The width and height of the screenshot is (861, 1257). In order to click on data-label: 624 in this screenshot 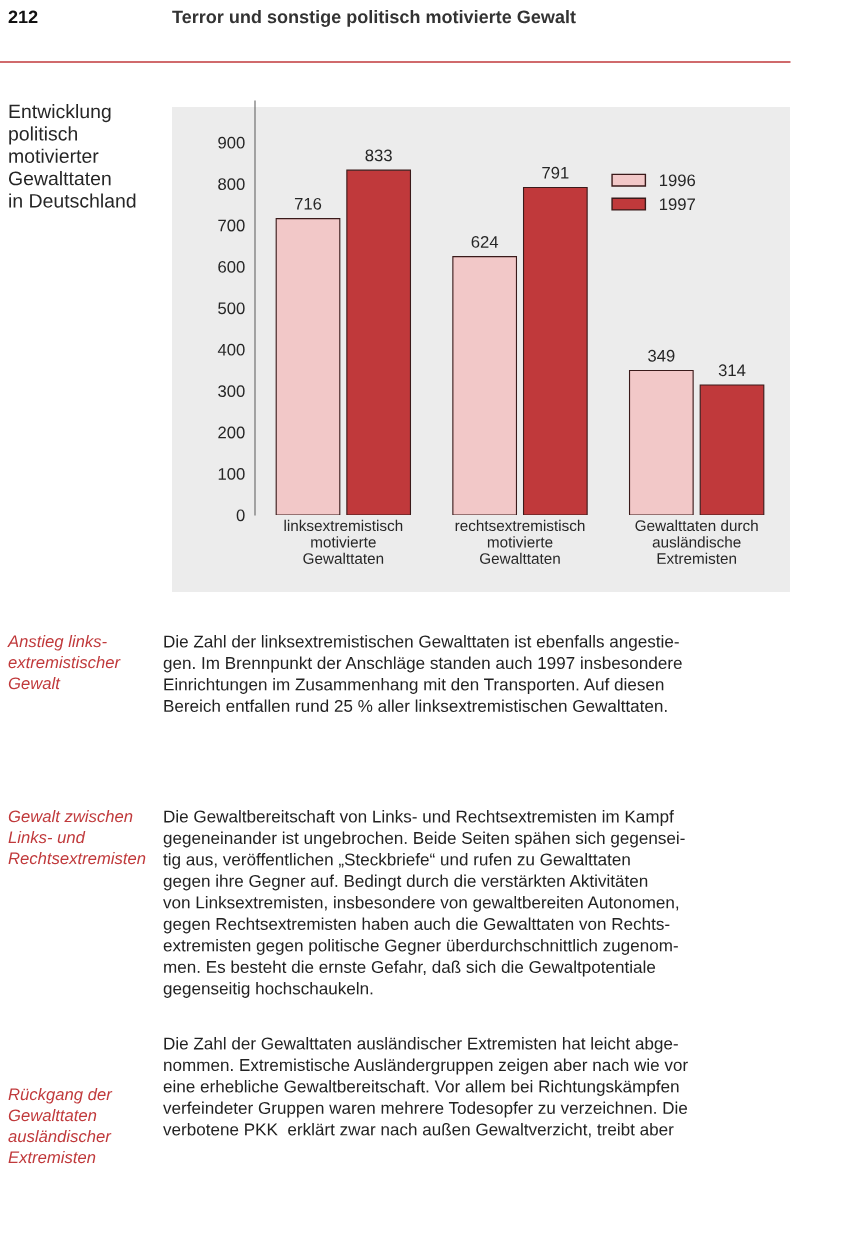, I will do `click(485, 242)`.